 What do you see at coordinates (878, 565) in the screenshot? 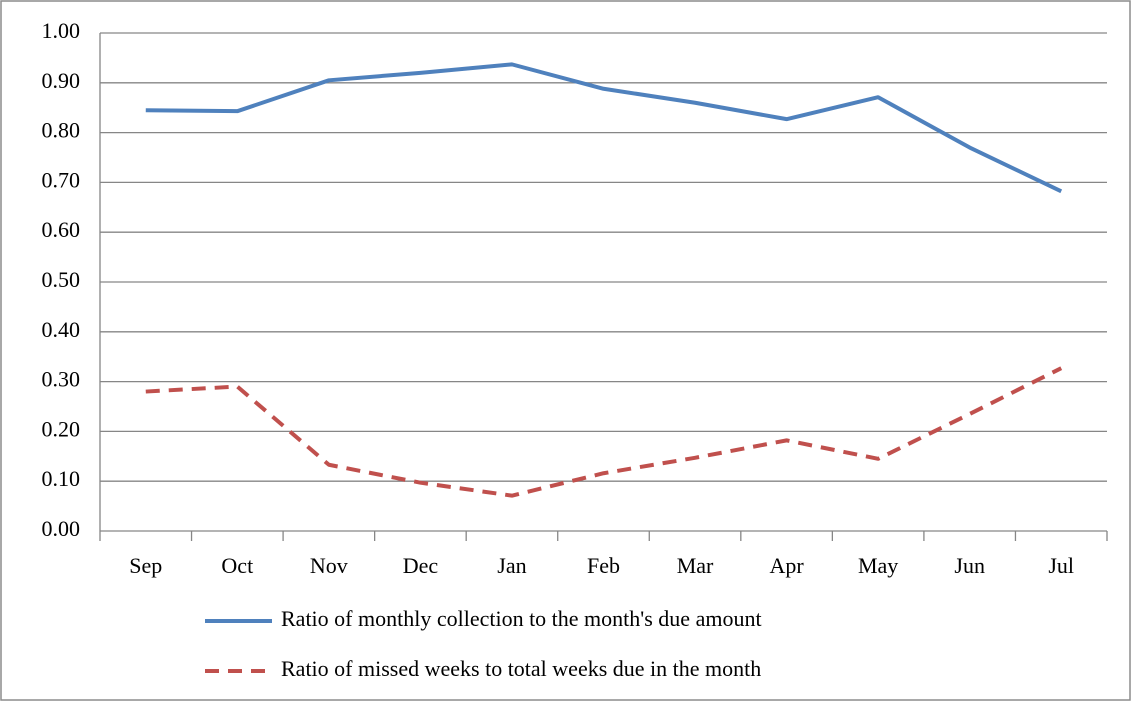
I see `x-tick-label: May` at bounding box center [878, 565].